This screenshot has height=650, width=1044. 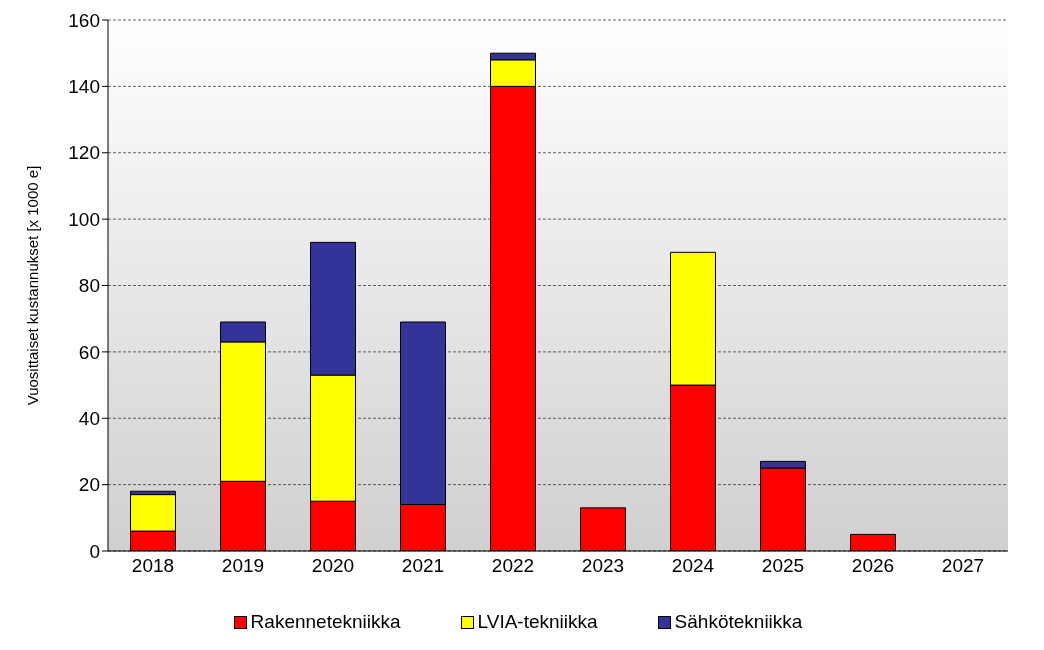 What do you see at coordinates (89, 418) in the screenshot?
I see `y-tick-label: 40` at bounding box center [89, 418].